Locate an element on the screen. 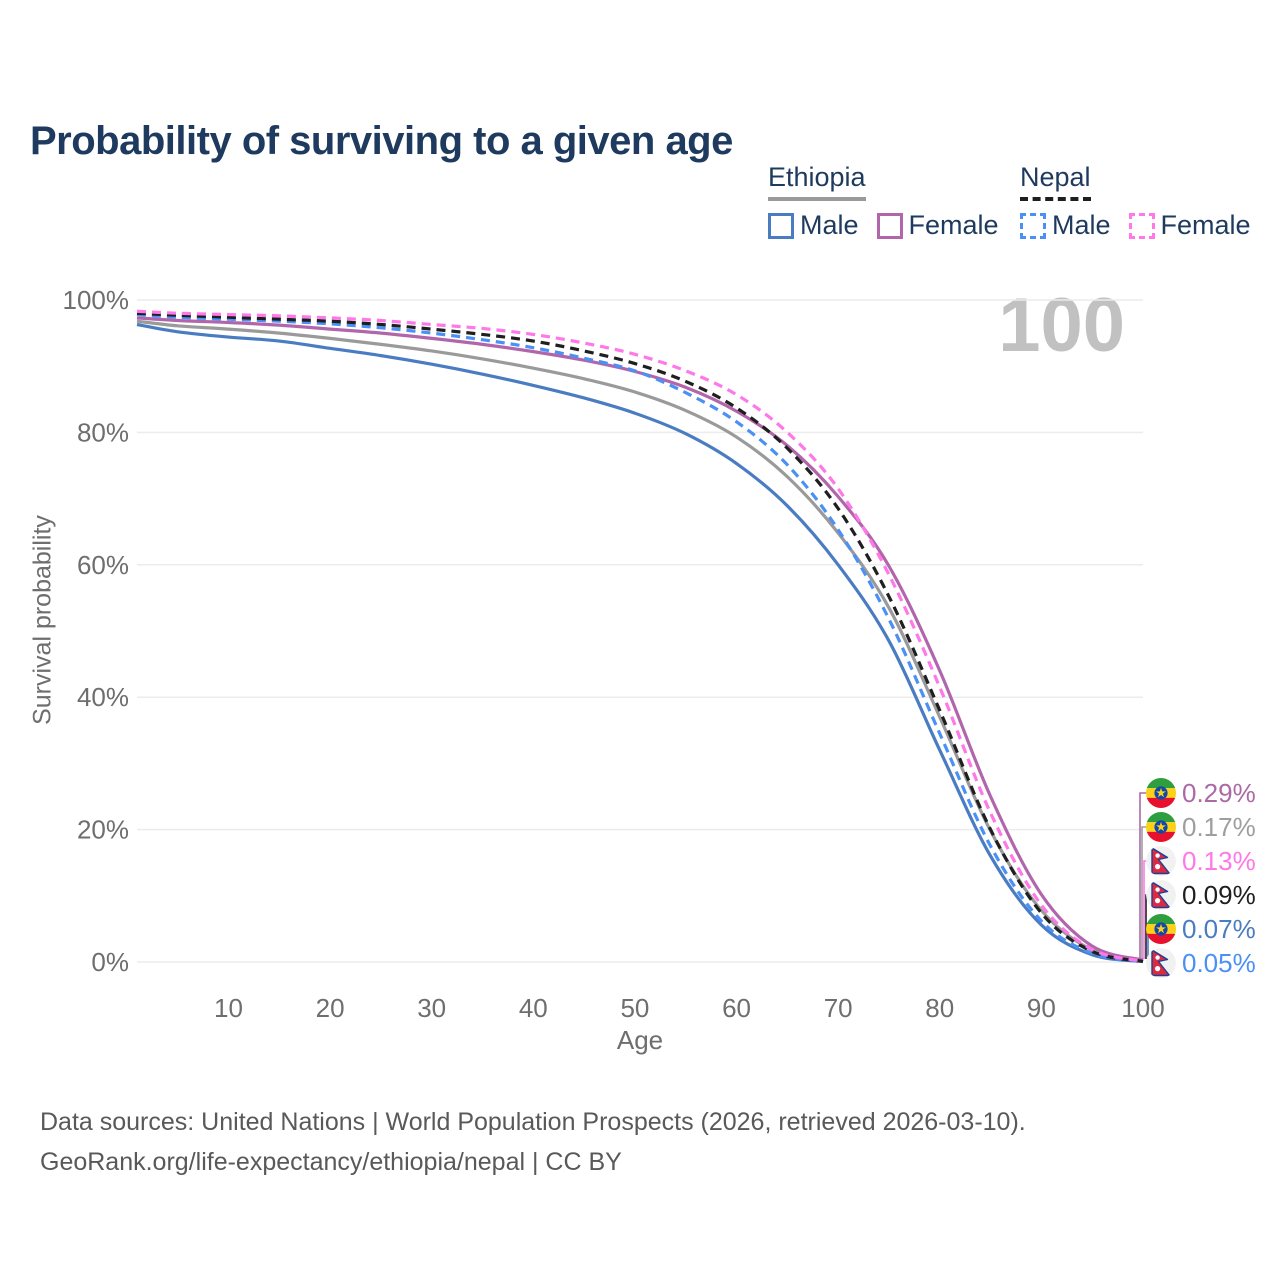 The width and height of the screenshot is (1280, 1280). legend-item-nepal-male: Male is located at coordinates (1065, 225).